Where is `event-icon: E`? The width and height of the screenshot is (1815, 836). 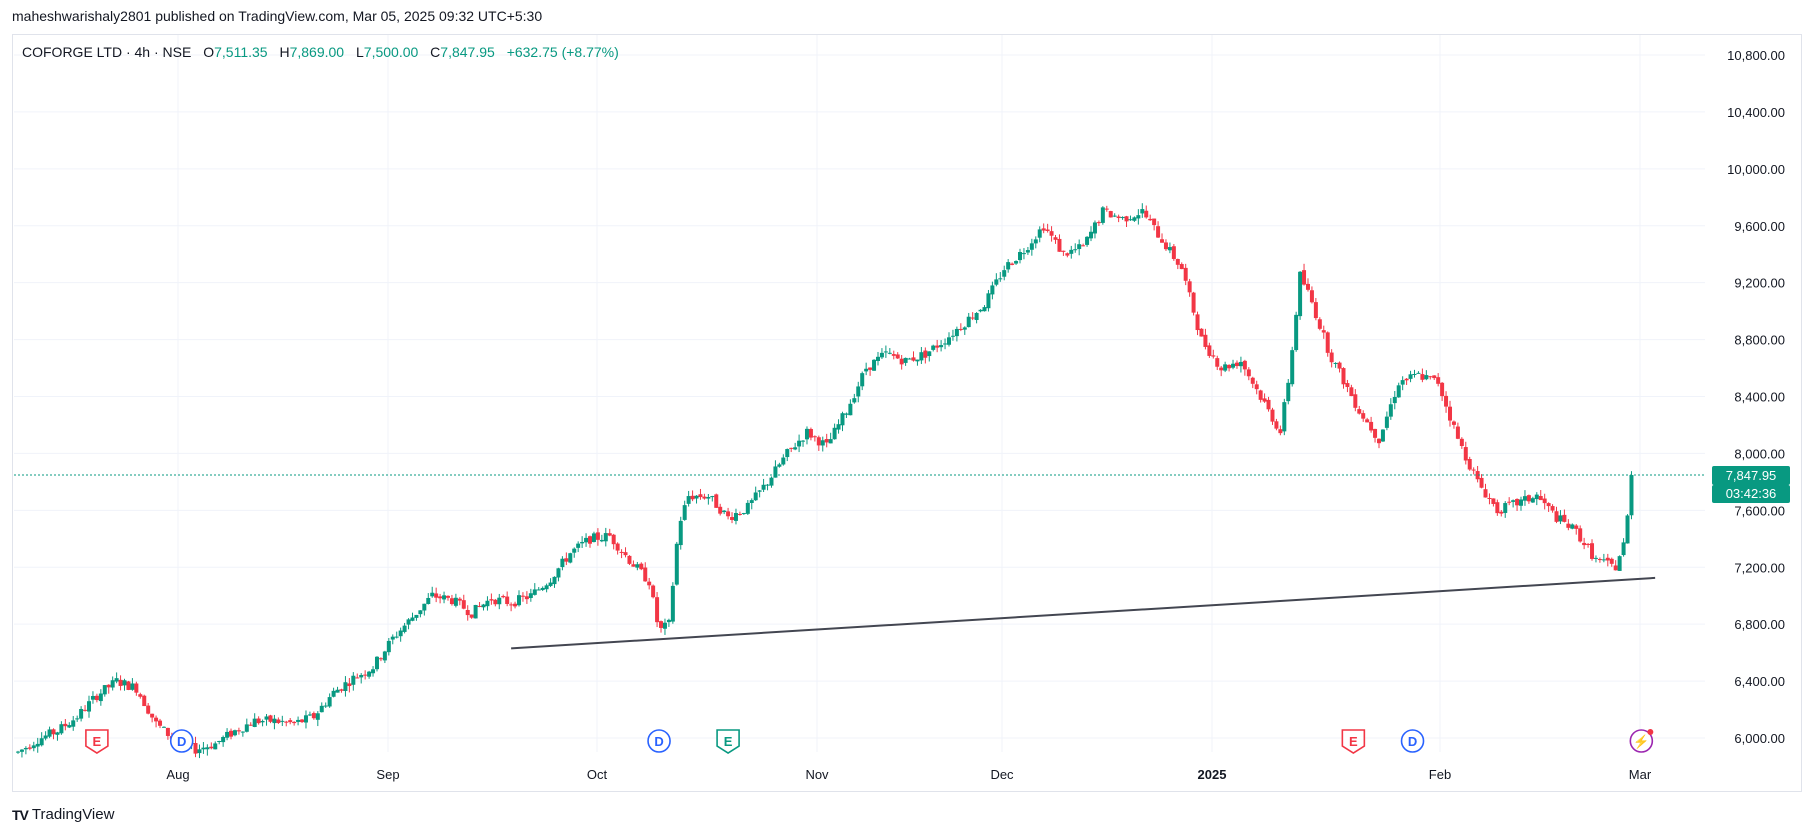
event-icon: E is located at coordinates (728, 741).